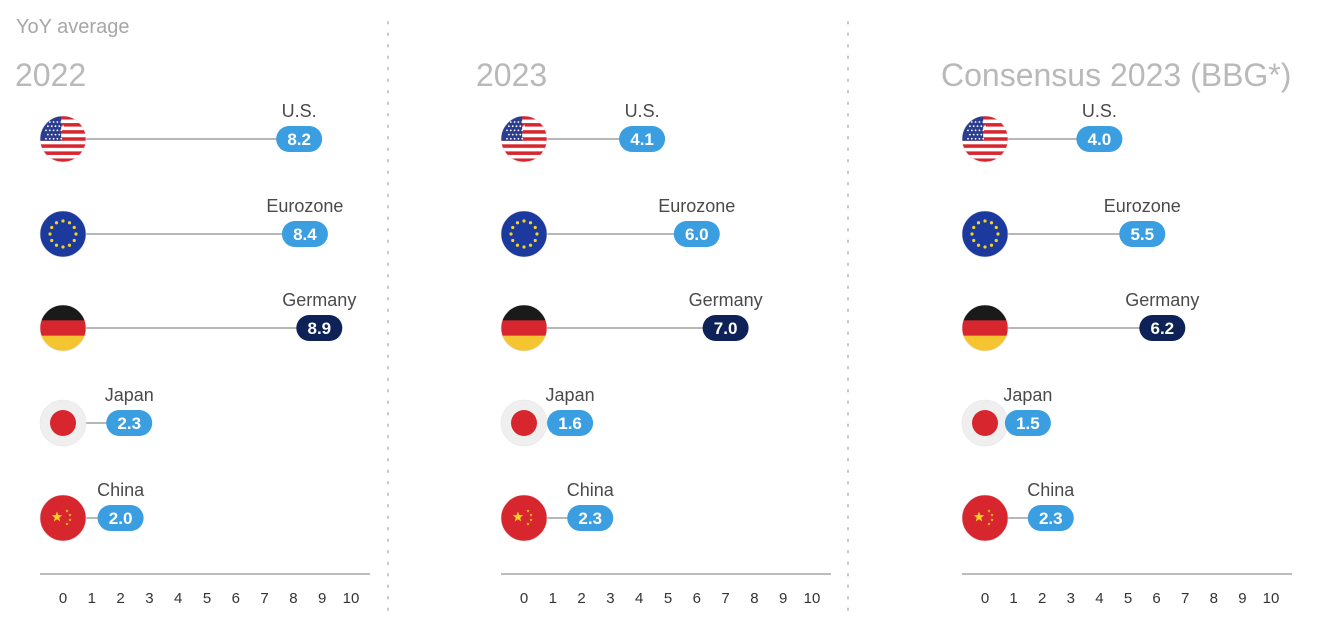 The image size is (1326, 630). Describe the element at coordinates (1116, 75) in the screenshot. I see `panel-title: Consensus 2023 (BBG*)` at that location.